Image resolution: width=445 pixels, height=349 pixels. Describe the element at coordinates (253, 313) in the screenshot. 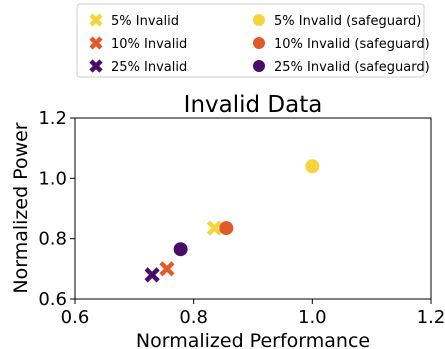

I see `x-axis: 0.6 0.8 1.0 1.2` at that location.